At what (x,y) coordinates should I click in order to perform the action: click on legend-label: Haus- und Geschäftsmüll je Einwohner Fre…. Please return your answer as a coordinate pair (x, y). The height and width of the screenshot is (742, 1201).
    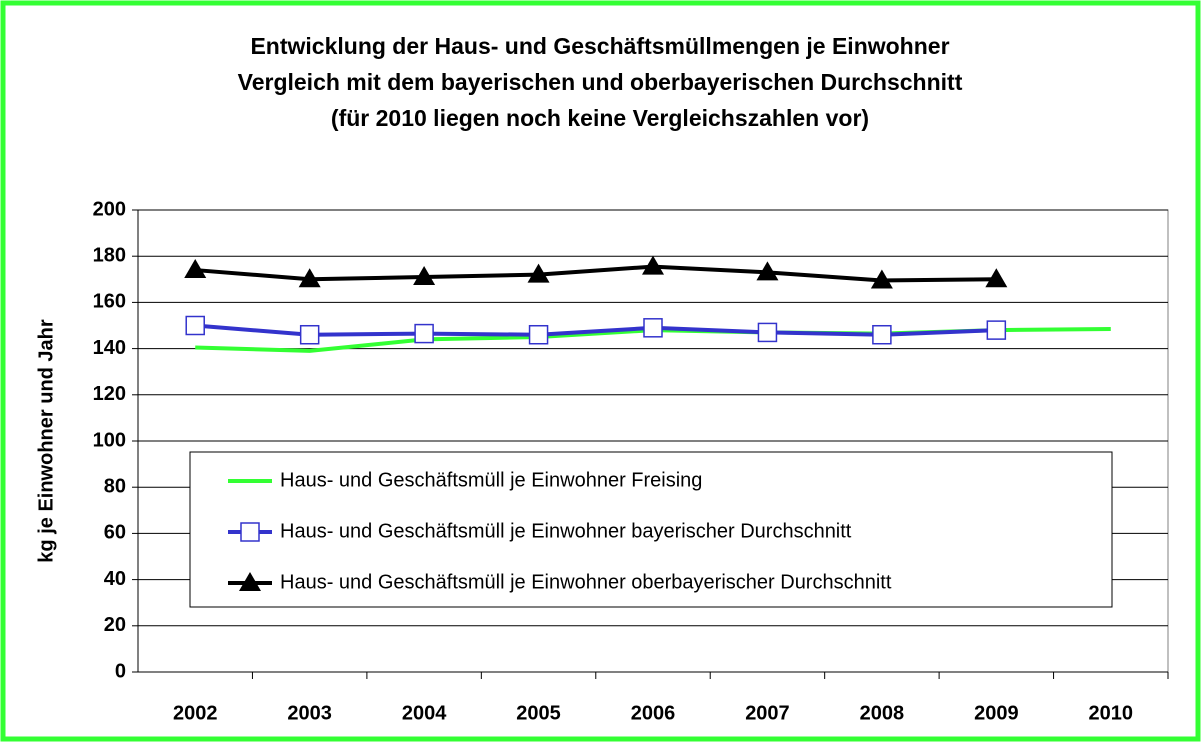
    Looking at the image, I should click on (491, 480).